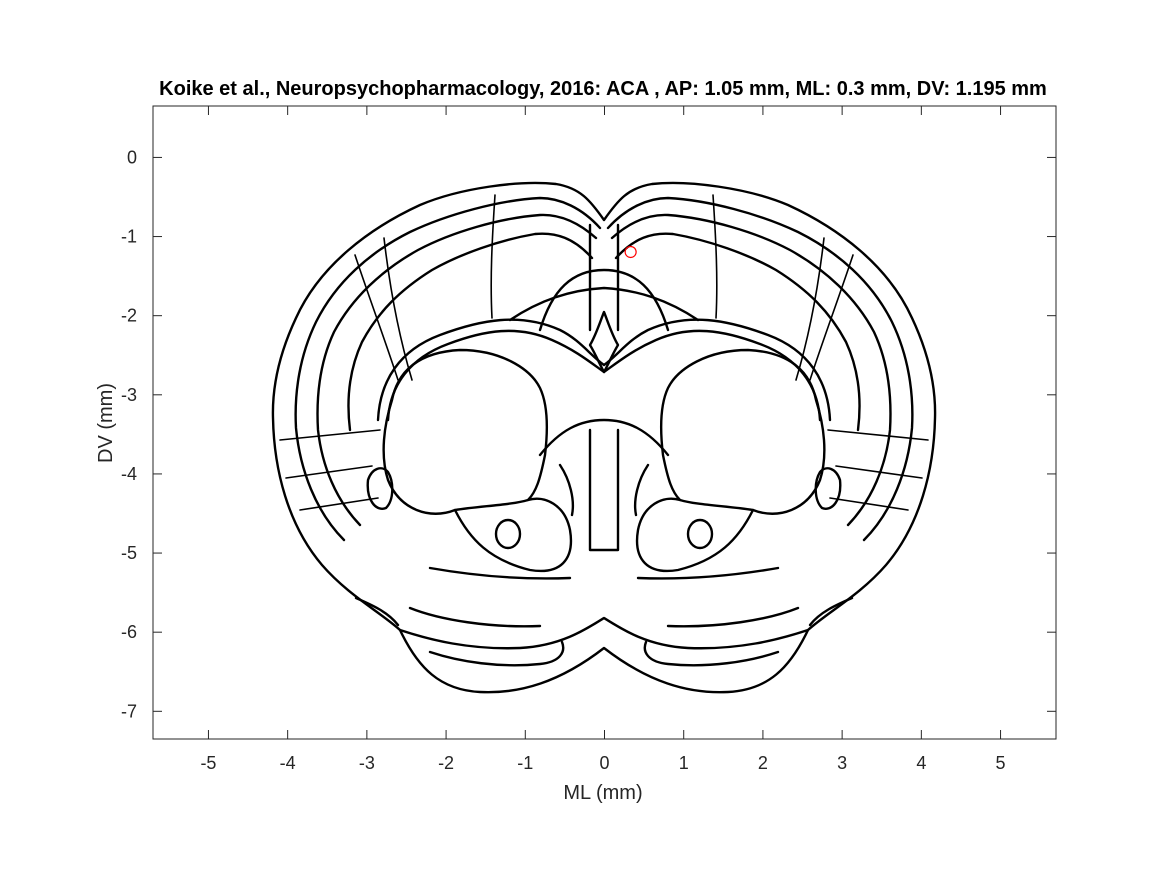  I want to click on y-axis-label: DV (mm), so click(106, 423).